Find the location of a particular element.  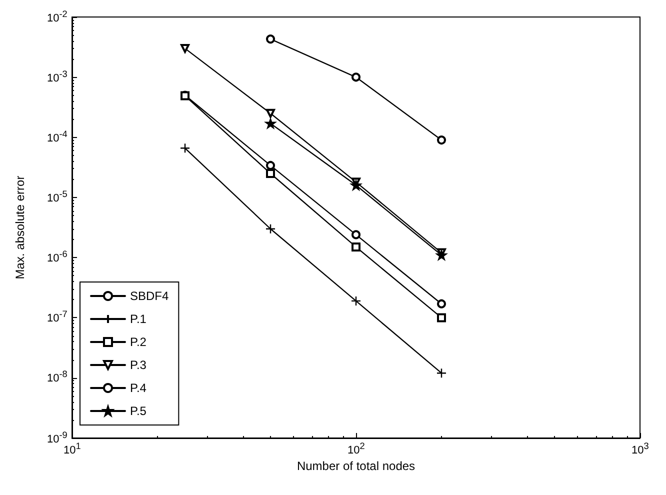

y-tick-label: 10$^{-4}$ is located at coordinates (57, 136).